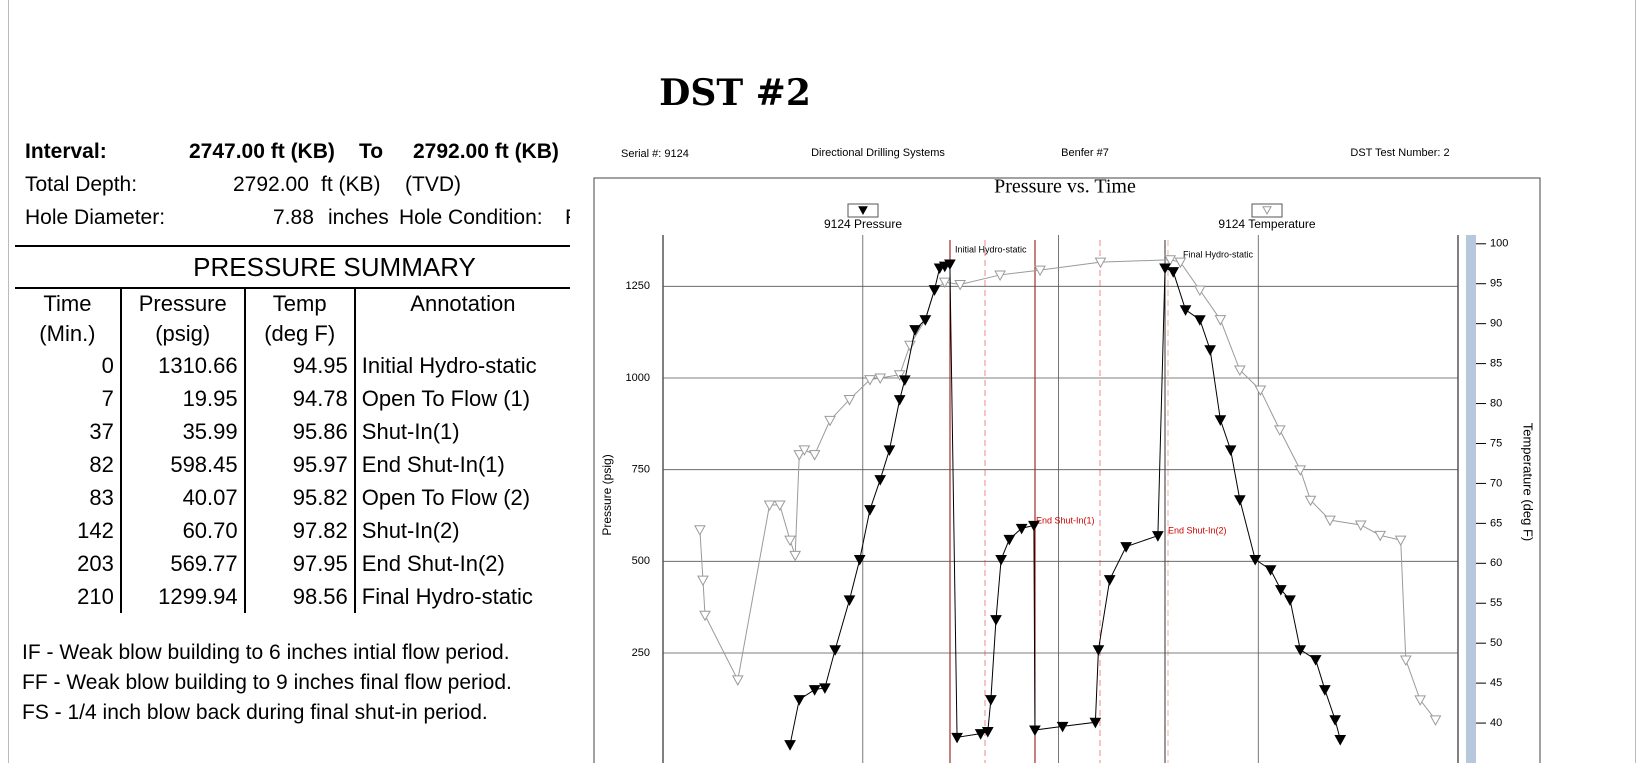 The width and height of the screenshot is (1643, 763). I want to click on data-row: 37 35.99 95.86 Shut-In(1), so click(292, 431).